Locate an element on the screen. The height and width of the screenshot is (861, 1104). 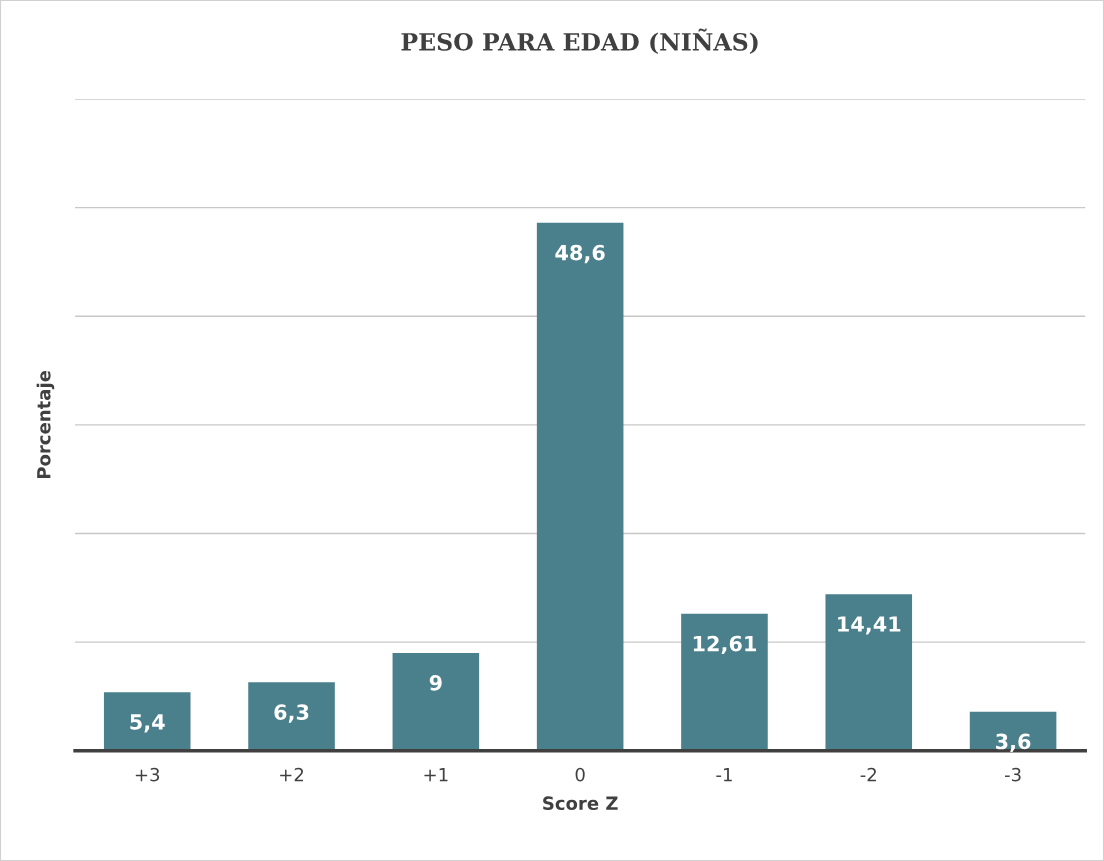
x-tick-label: +2 is located at coordinates (292, 774).